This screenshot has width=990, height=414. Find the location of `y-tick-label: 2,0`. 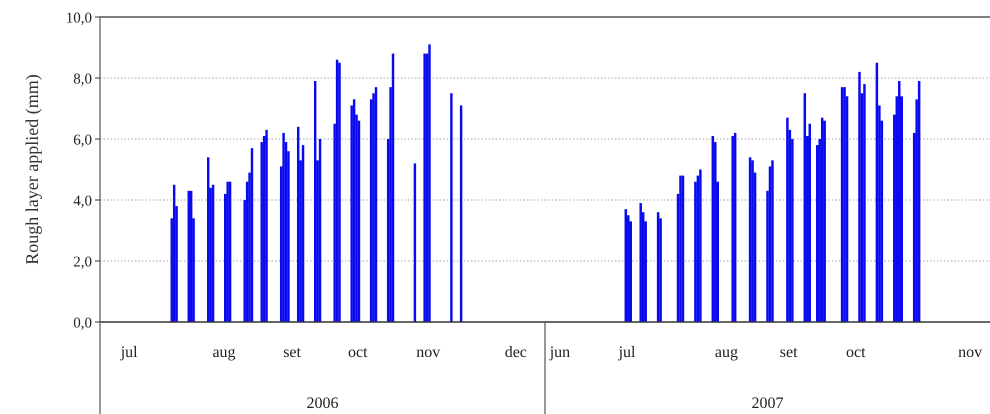

y-tick-label: 2,0 is located at coordinates (82, 262).